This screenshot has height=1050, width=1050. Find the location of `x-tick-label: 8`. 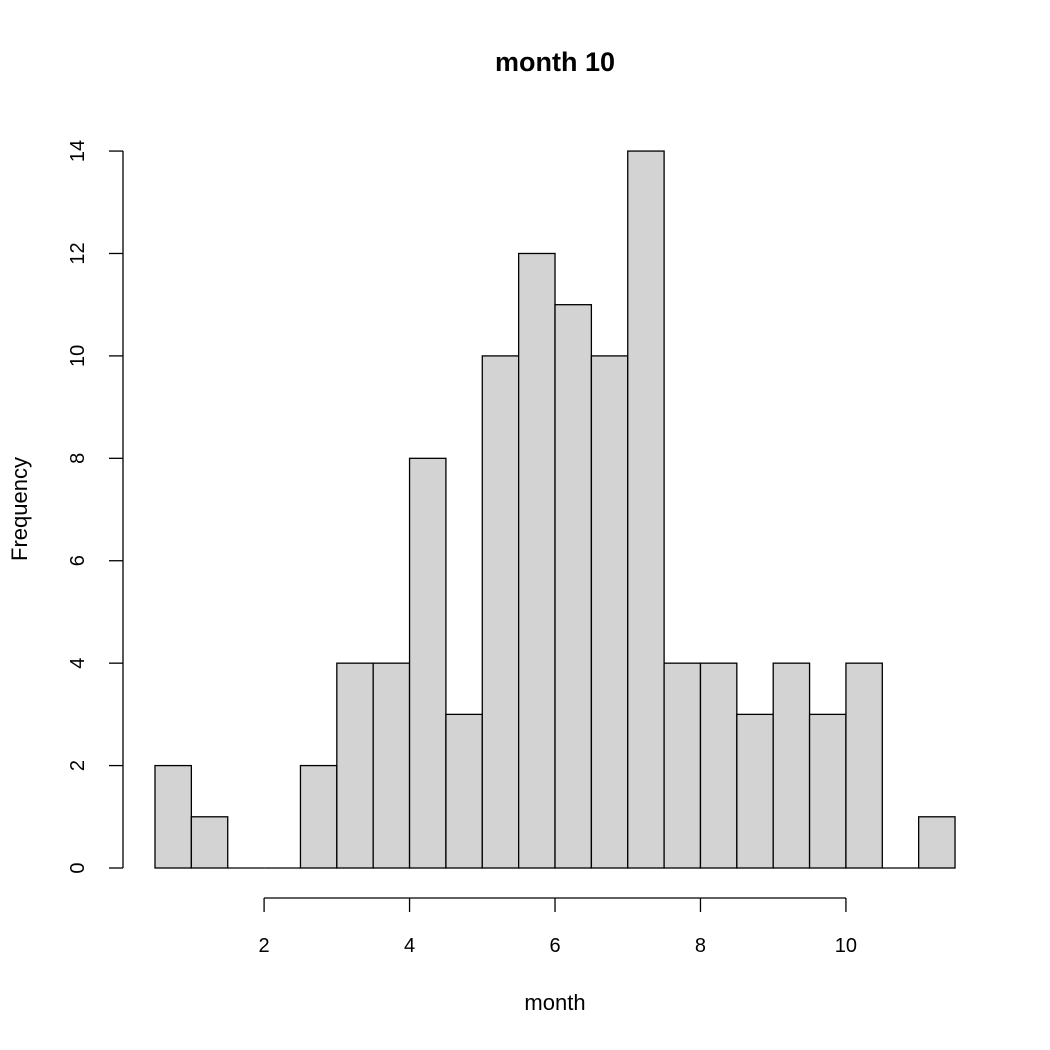

x-tick-label: 8 is located at coordinates (700, 946).